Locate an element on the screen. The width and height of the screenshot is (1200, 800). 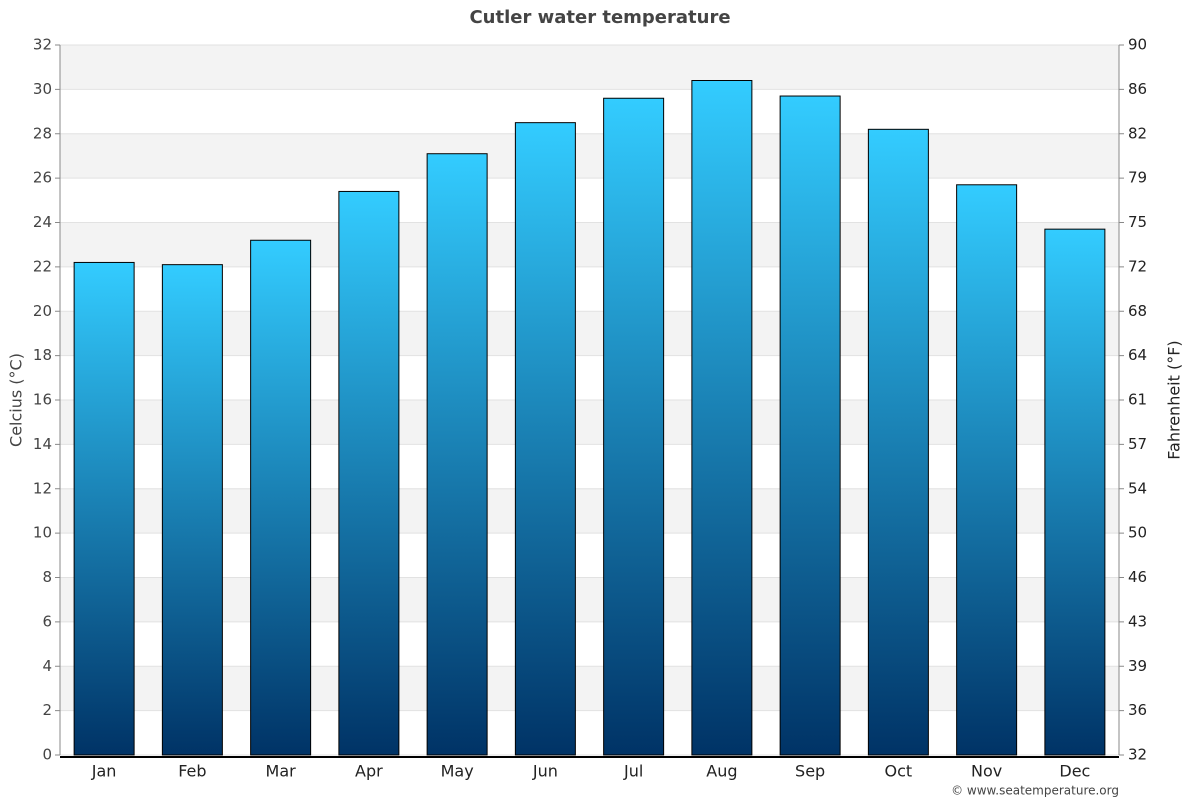
y-axis-label: Celcius (°C) is located at coordinates (16, 400).